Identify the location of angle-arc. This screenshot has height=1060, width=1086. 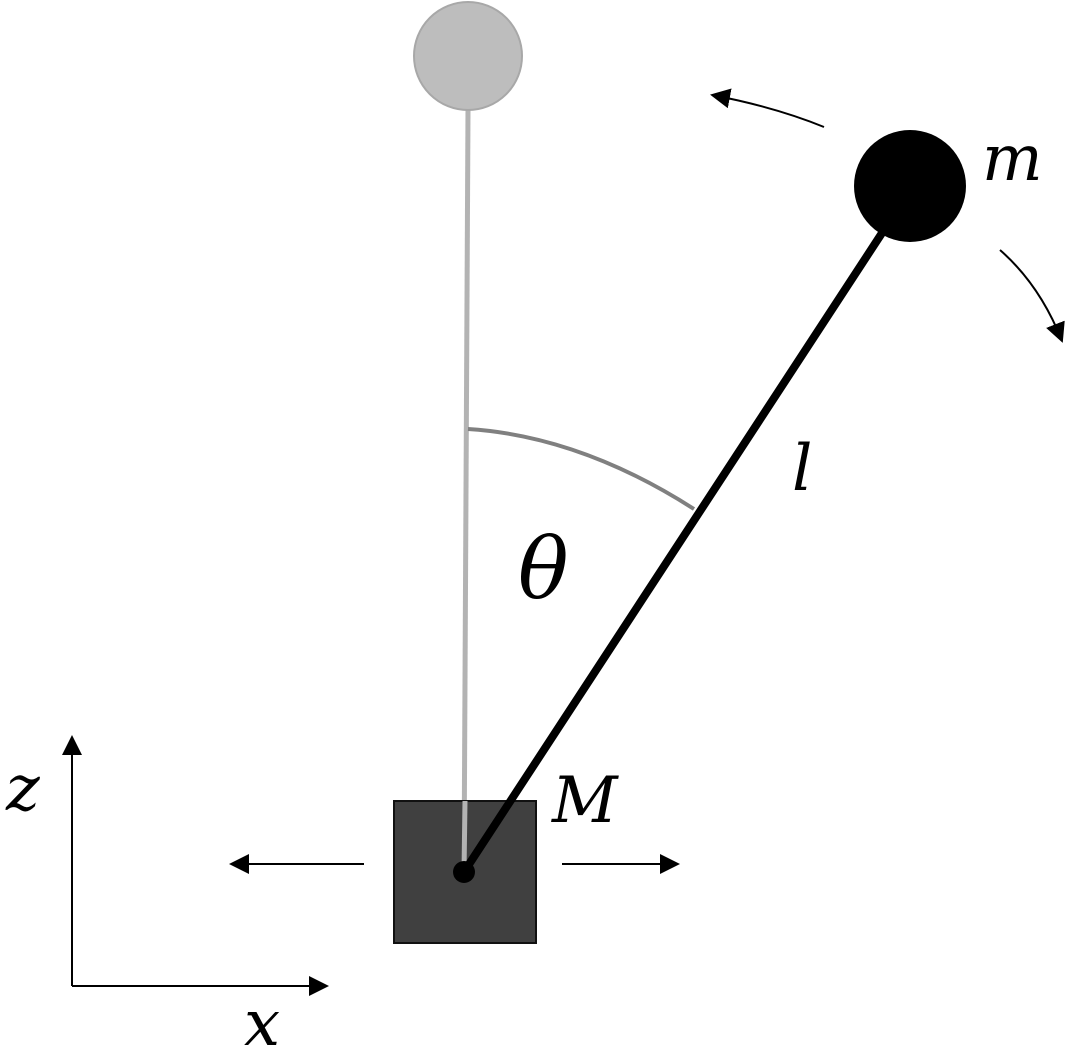
(581, 469).